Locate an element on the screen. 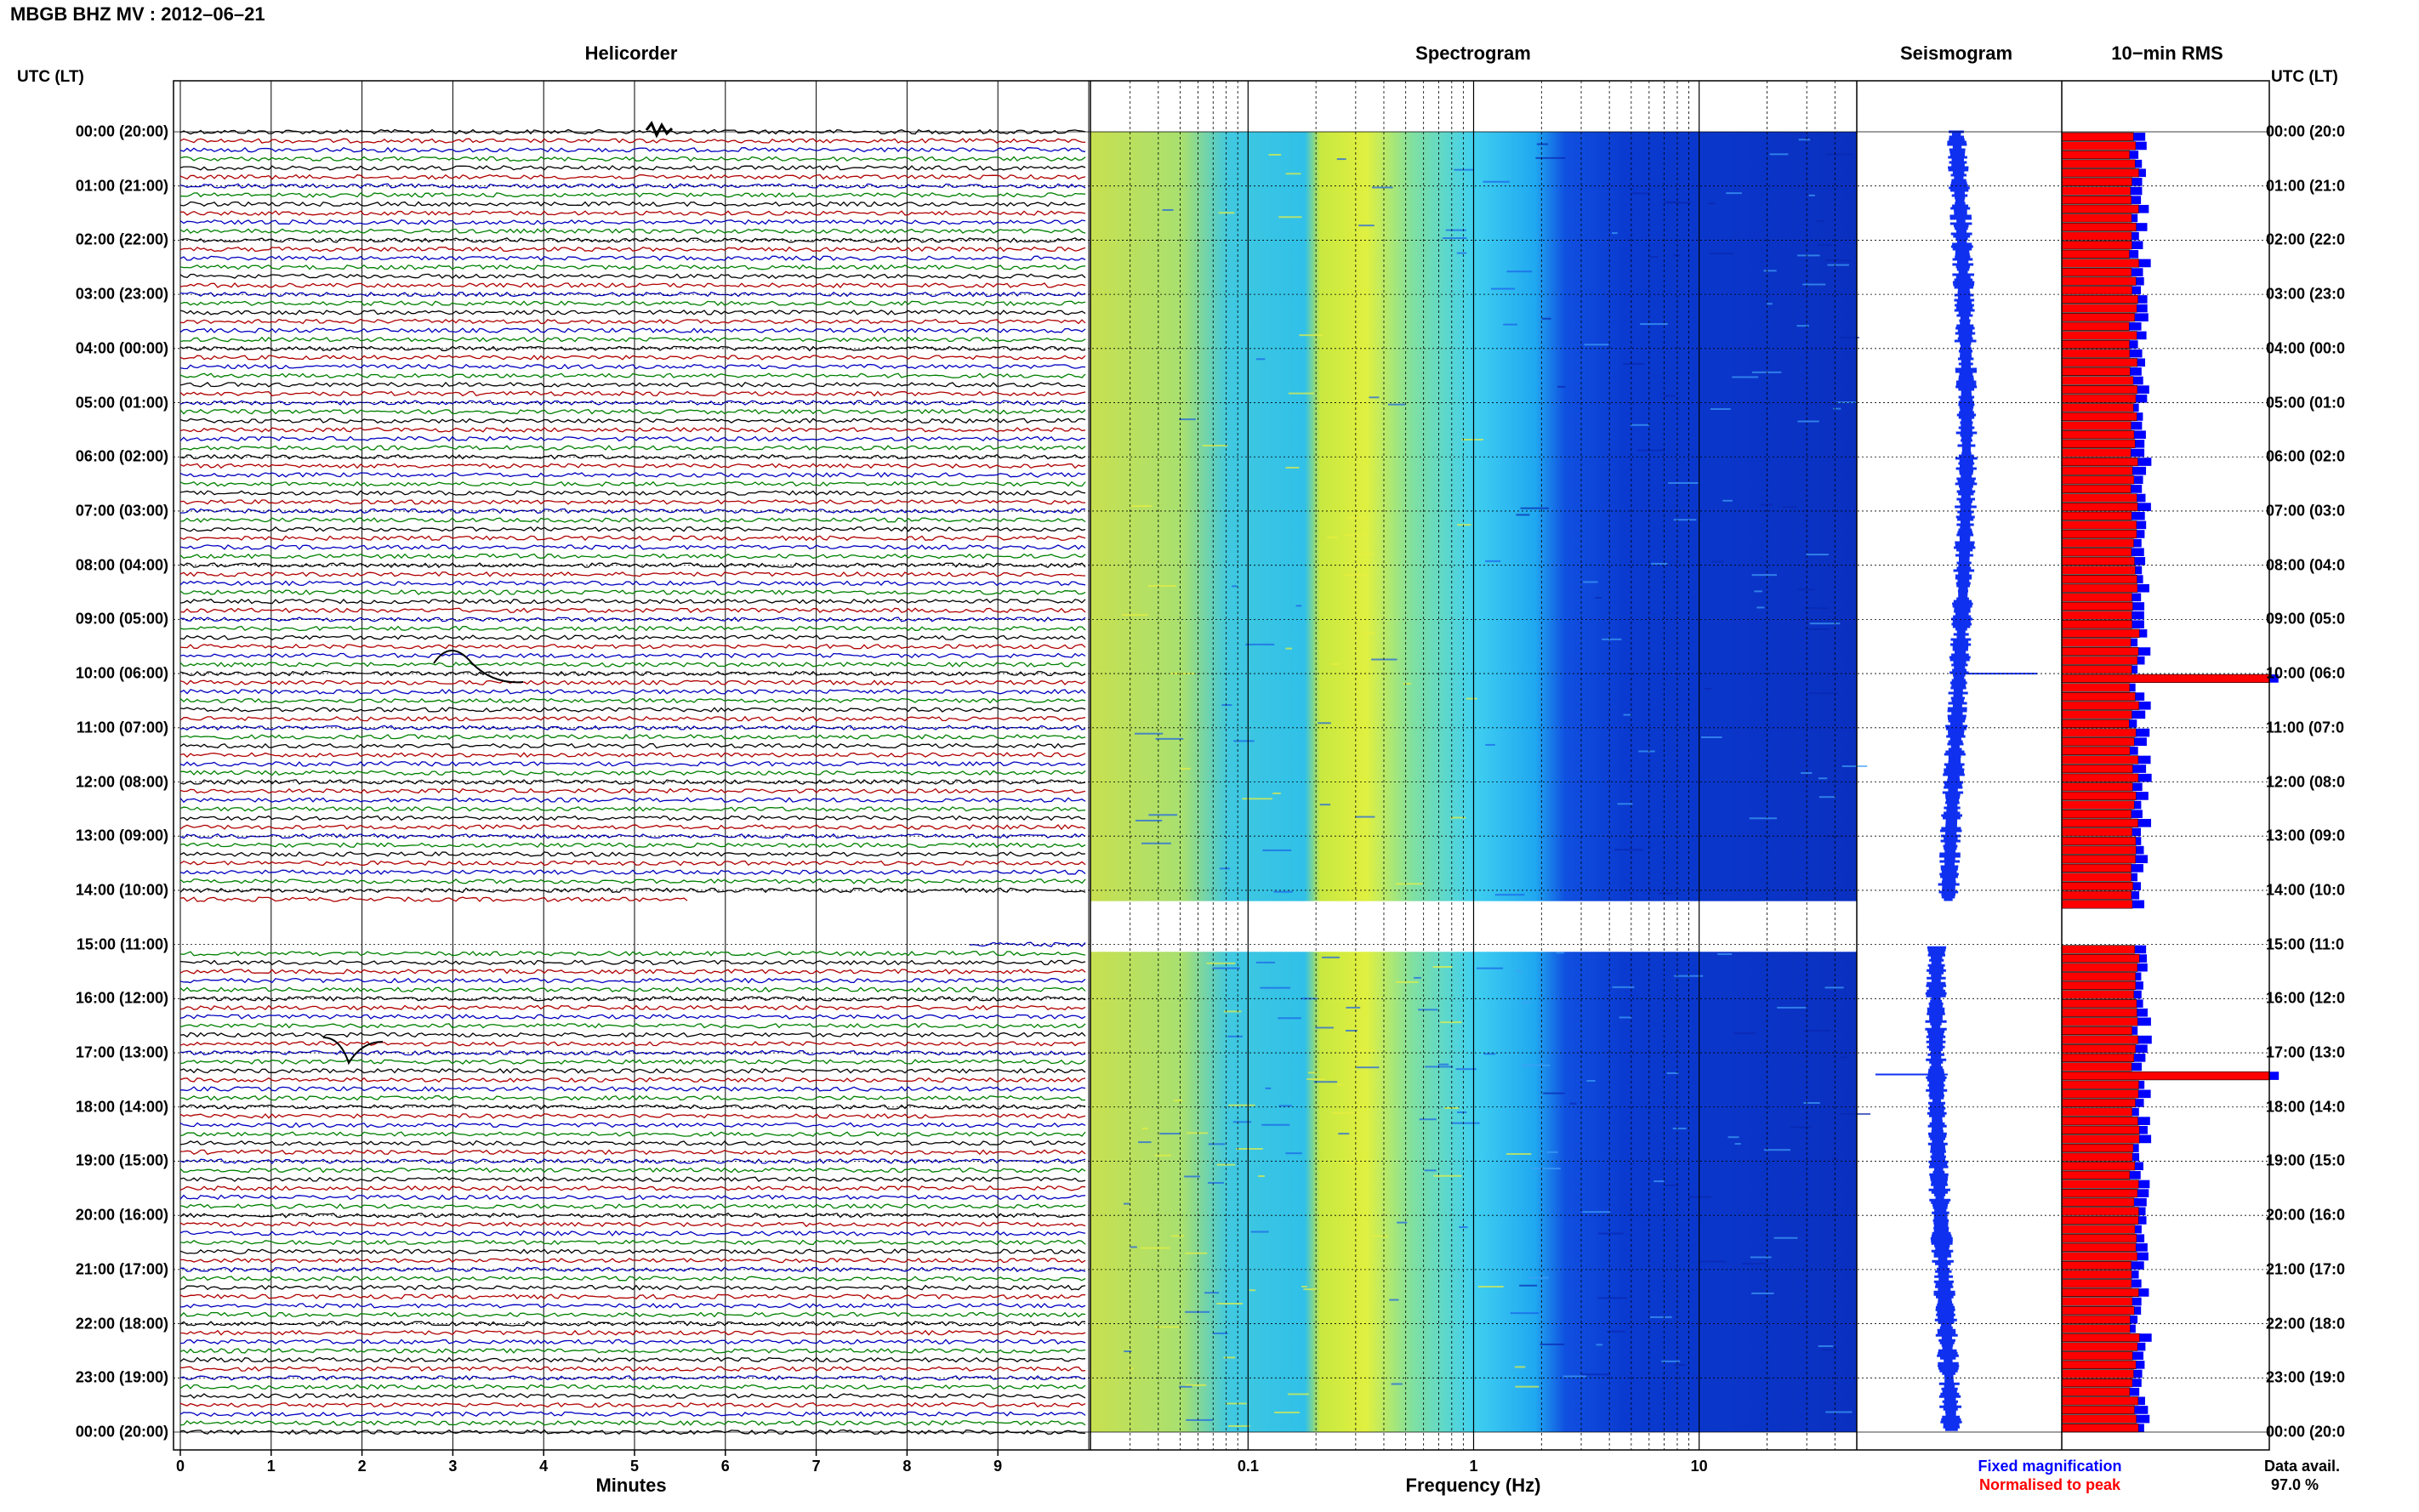 Image resolution: width=2419 pixels, height=1512 pixels. time-label-right: 23:00 (19:0 is located at coordinates (2306, 1377).